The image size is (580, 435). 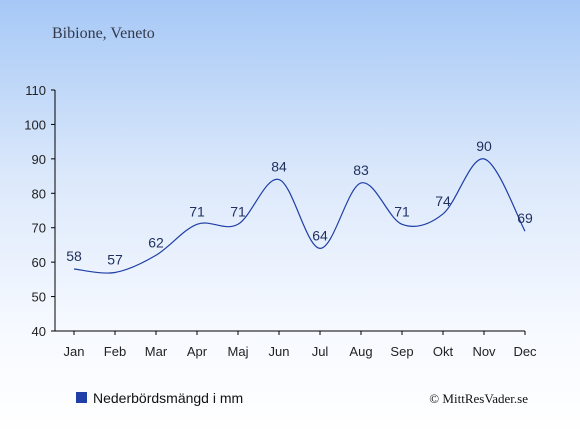 I want to click on legend-label: Nederbördsmängd i mm, so click(x=168, y=398).